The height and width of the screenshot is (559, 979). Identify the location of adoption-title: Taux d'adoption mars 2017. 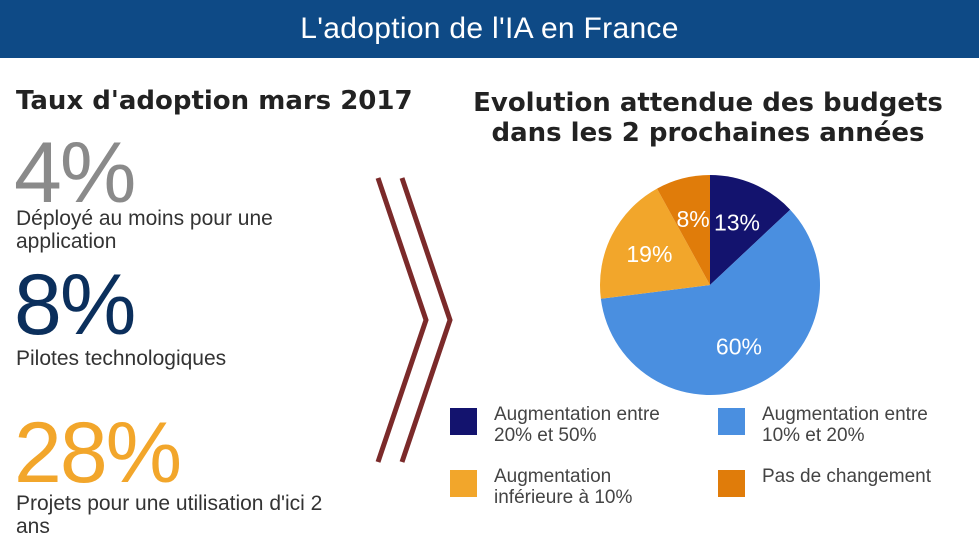
(214, 101).